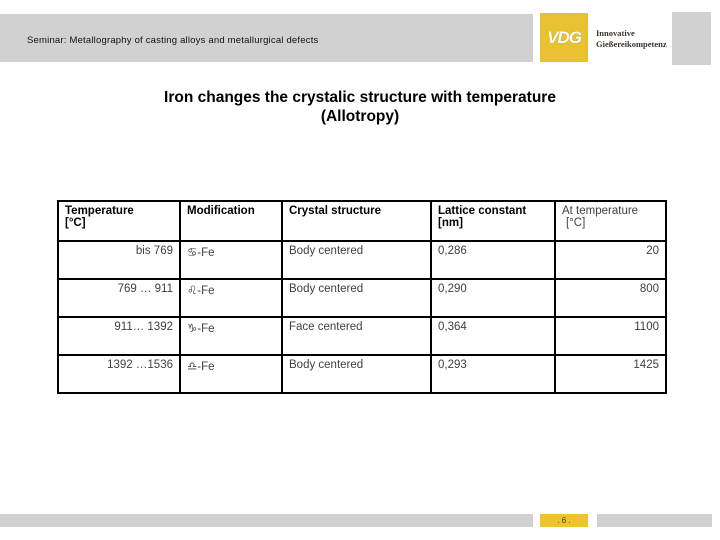  Describe the element at coordinates (356, 221) in the screenshot. I see `col-header-crystal-structure: Crystal structure` at that location.